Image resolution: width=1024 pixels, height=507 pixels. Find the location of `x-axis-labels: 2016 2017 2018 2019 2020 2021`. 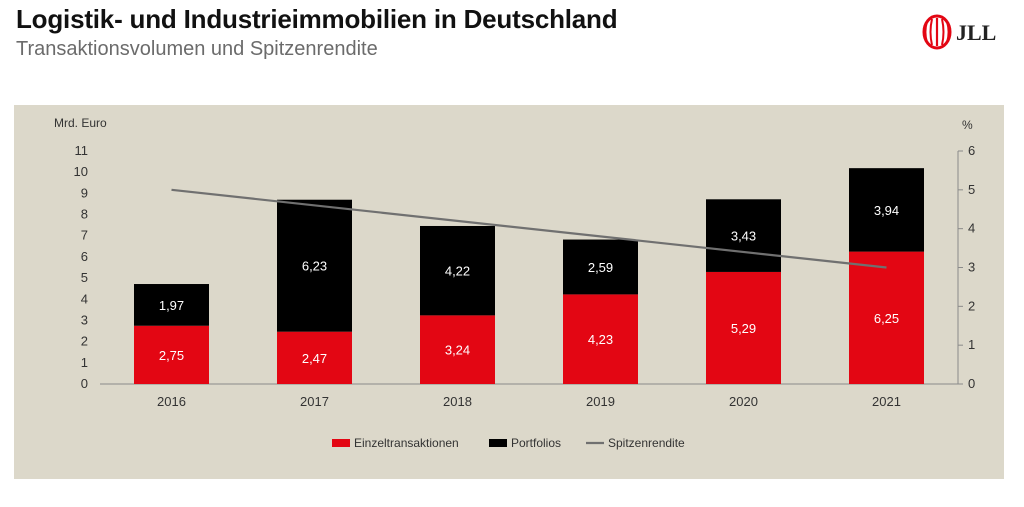

x-axis-labels: 2016 2017 2018 2019 2020 2021 is located at coordinates (529, 401).